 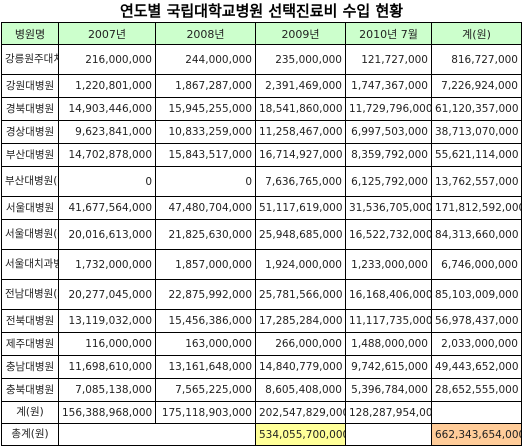 I want to click on value-cell: 7,085,138,000, so click(x=107, y=390).